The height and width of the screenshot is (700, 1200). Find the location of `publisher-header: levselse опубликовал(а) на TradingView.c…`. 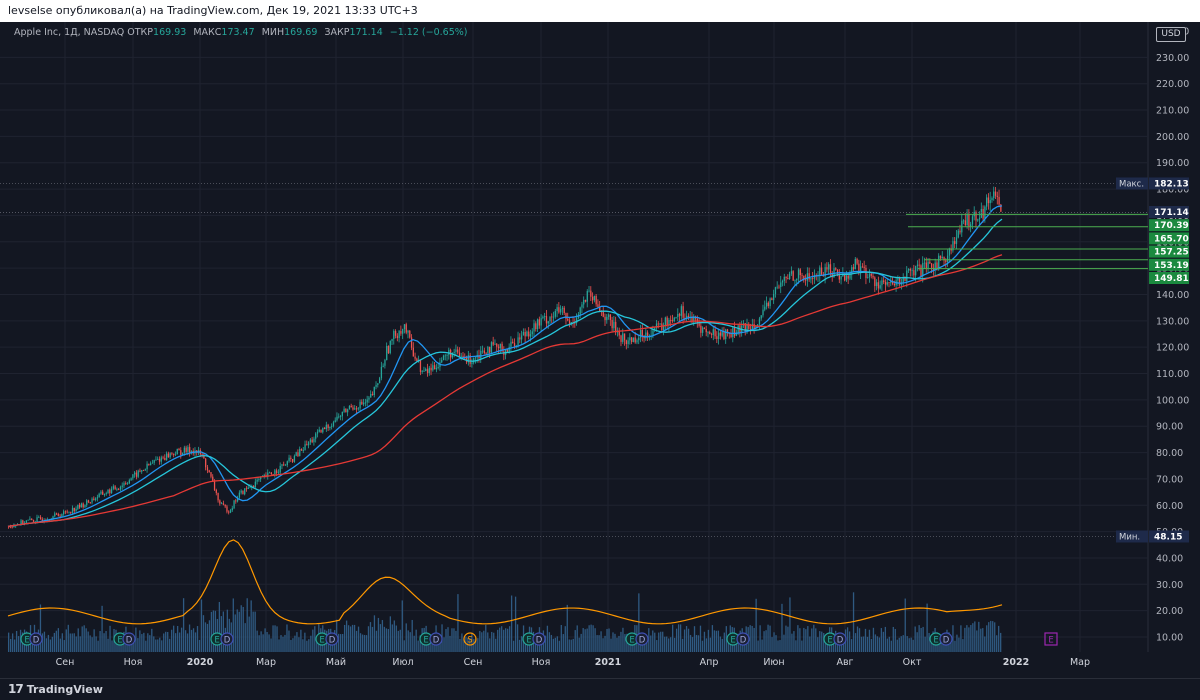

publisher-header: levselse опубликовал(а) на TradingView.c… is located at coordinates (600, 11).